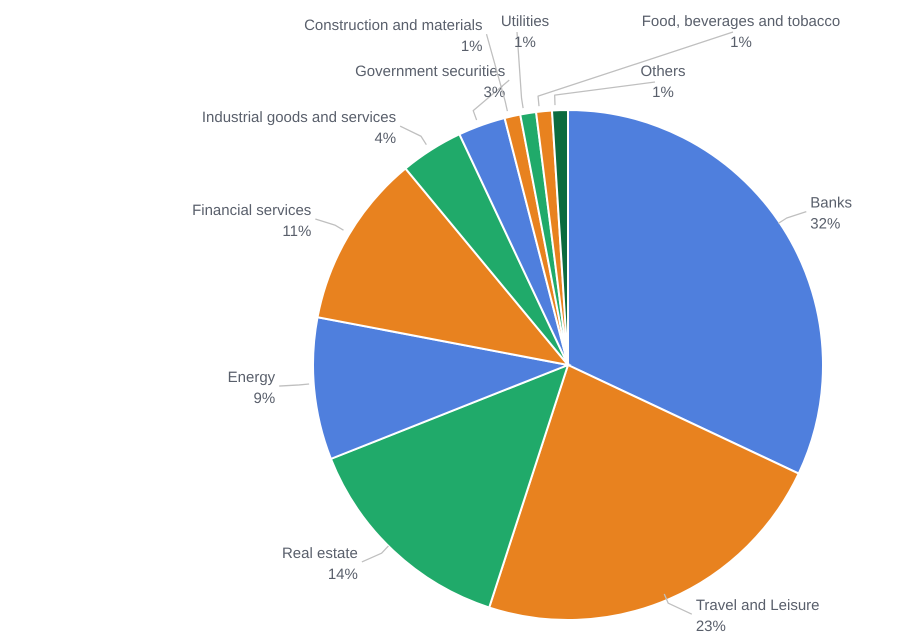 This screenshot has height=644, width=920. Describe the element at coordinates (297, 231) in the screenshot. I see `data-label: 11%` at that location.